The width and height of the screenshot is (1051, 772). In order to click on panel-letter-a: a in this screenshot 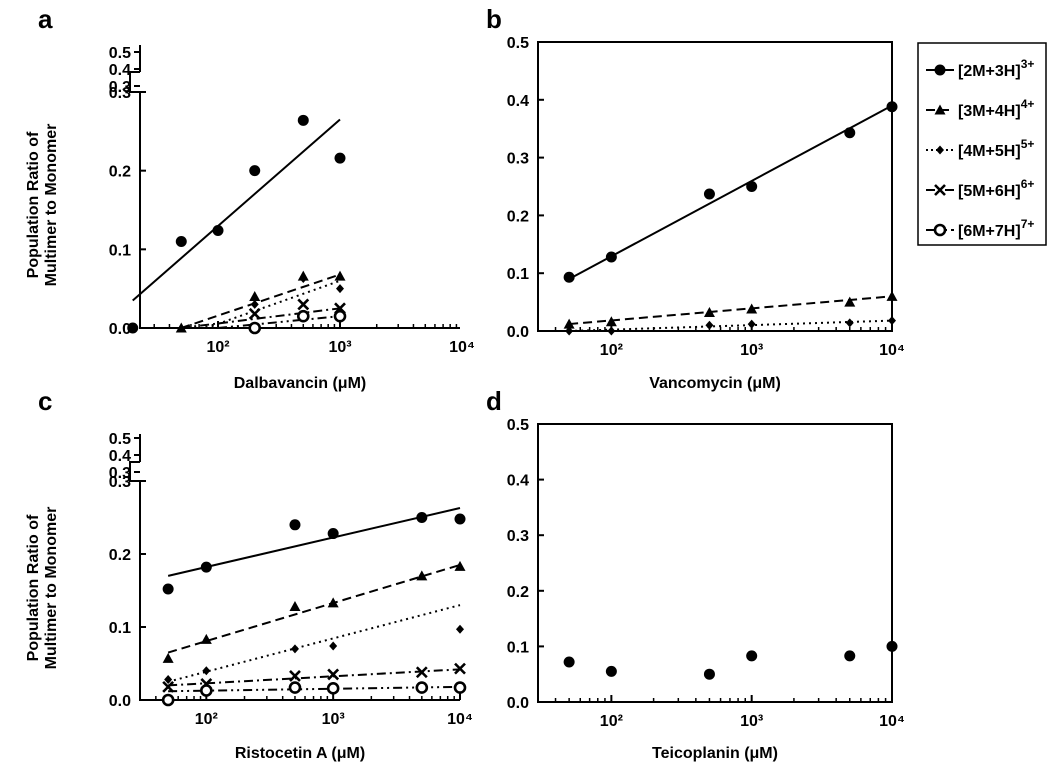, I will do `click(45, 19)`.